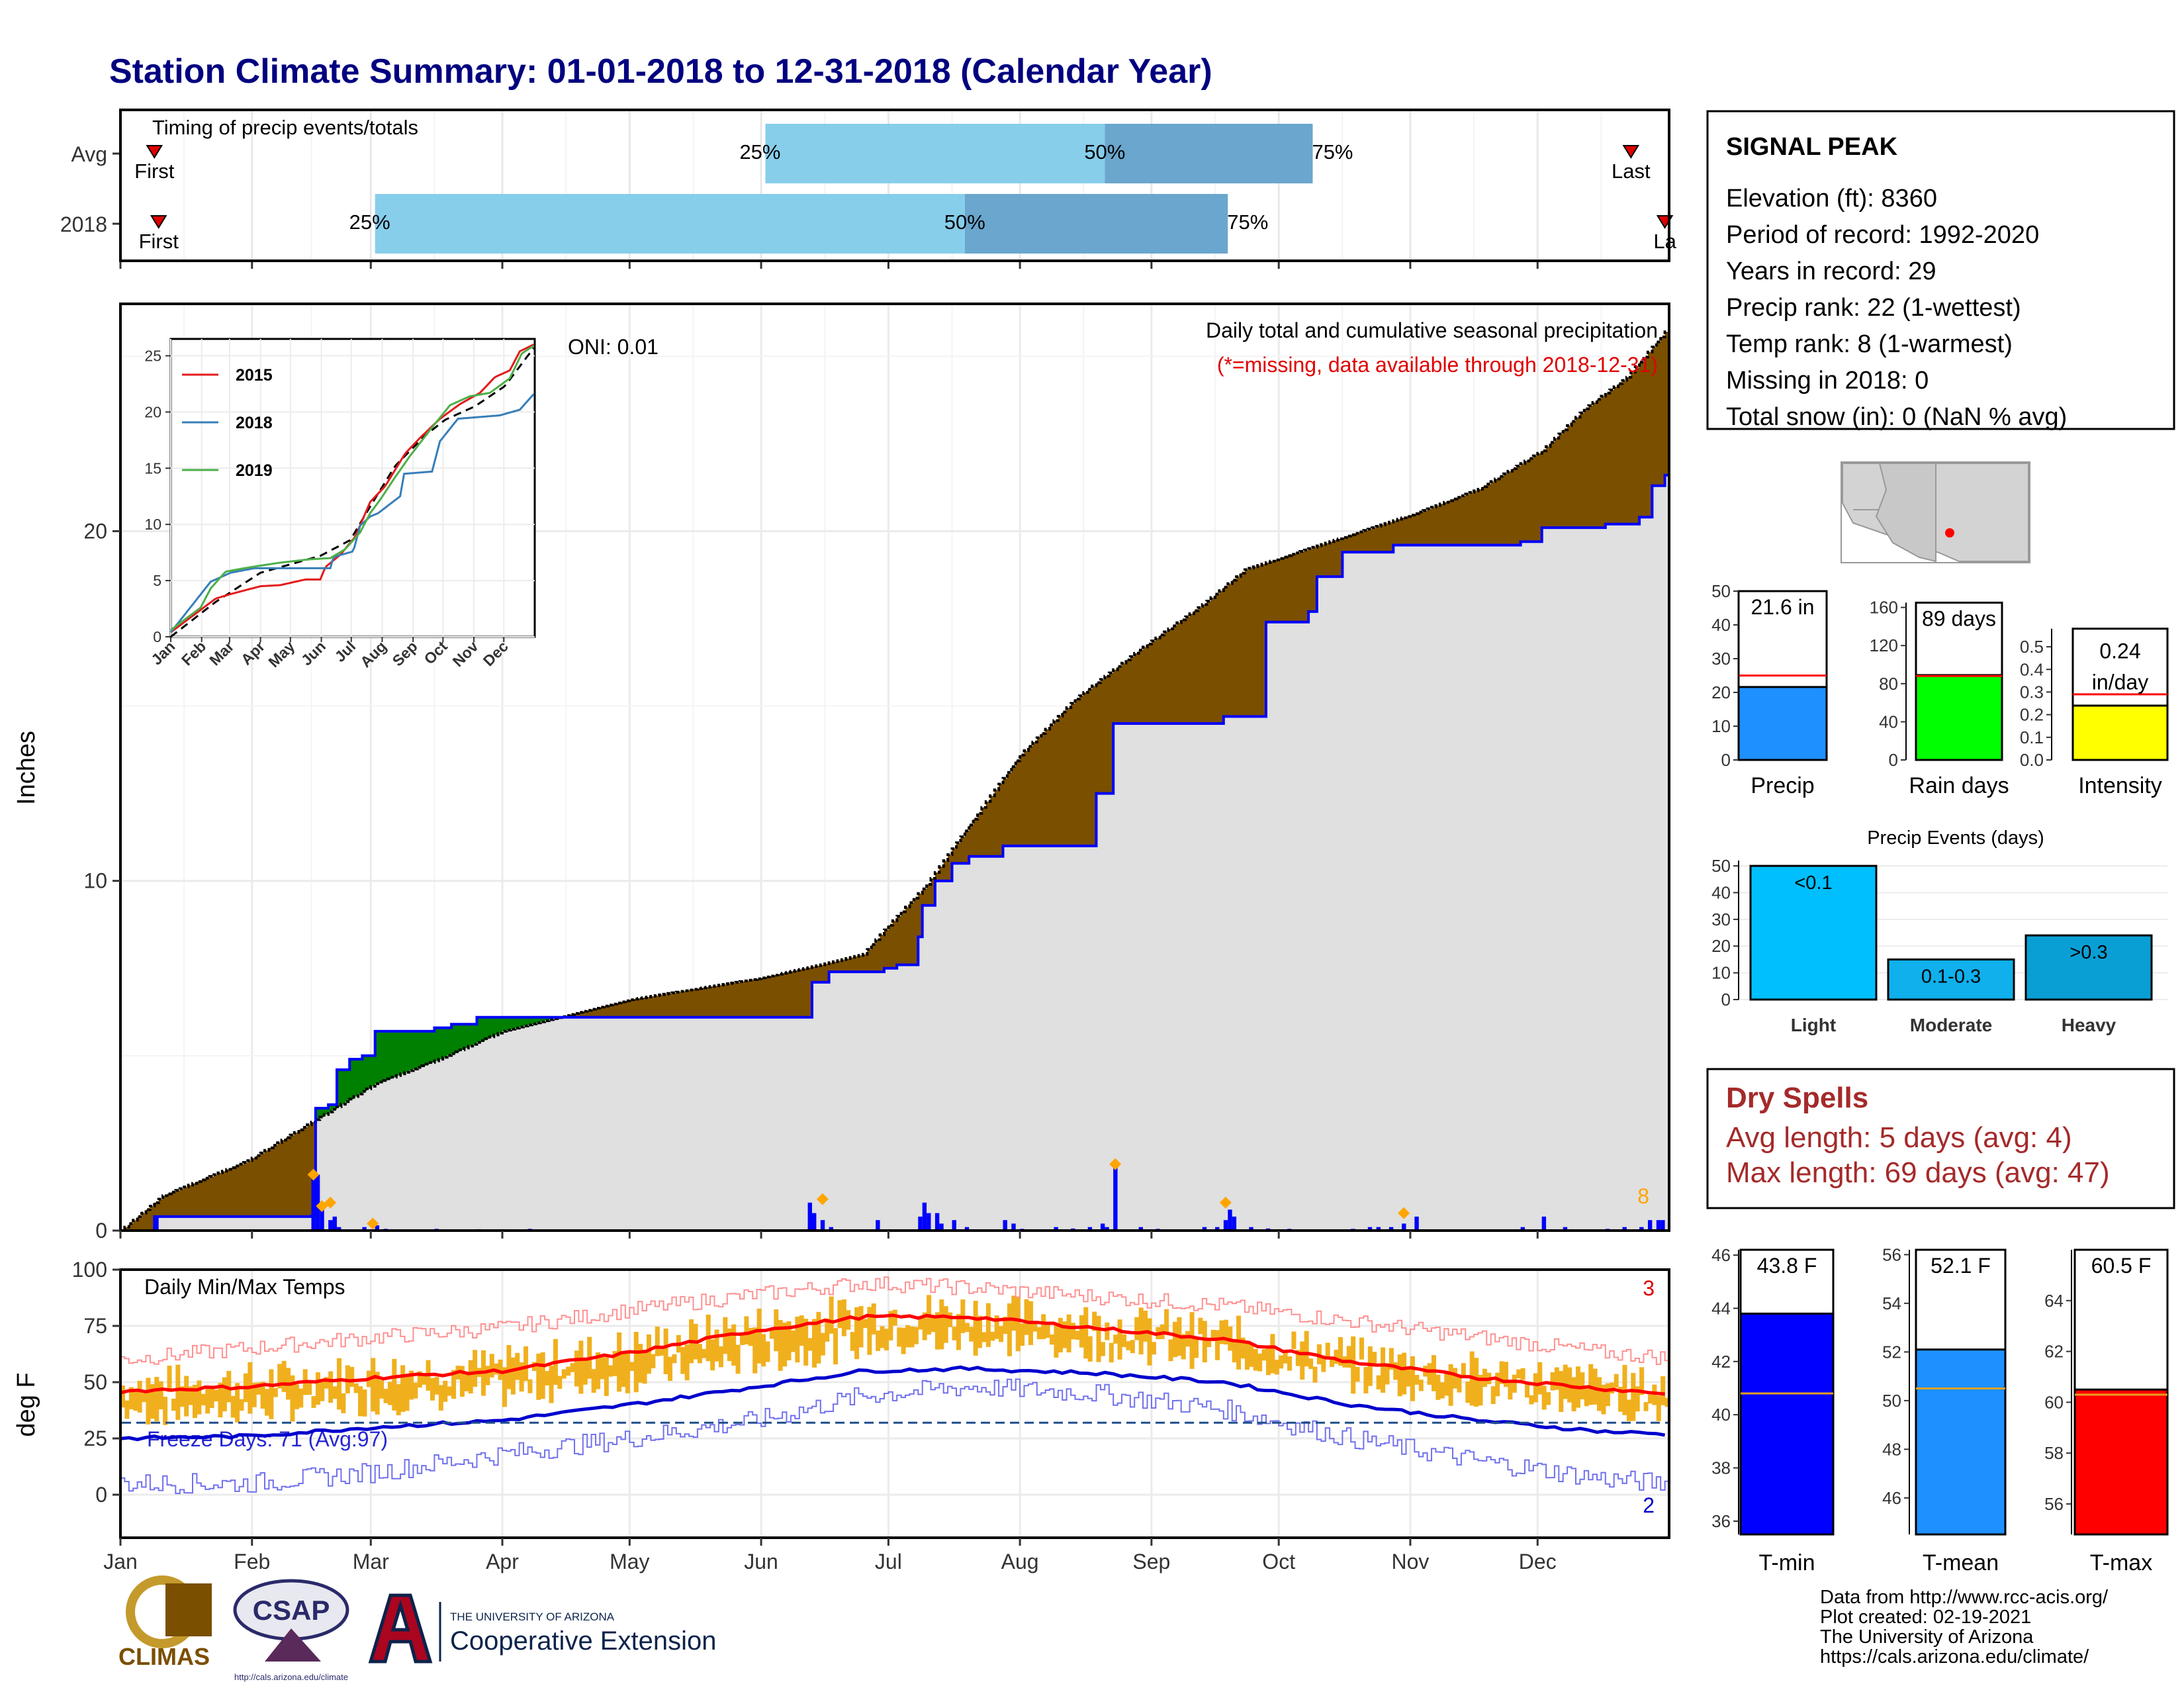  I want to click on stat-ytick-label-11-5: 56, so click(1891, 1254).